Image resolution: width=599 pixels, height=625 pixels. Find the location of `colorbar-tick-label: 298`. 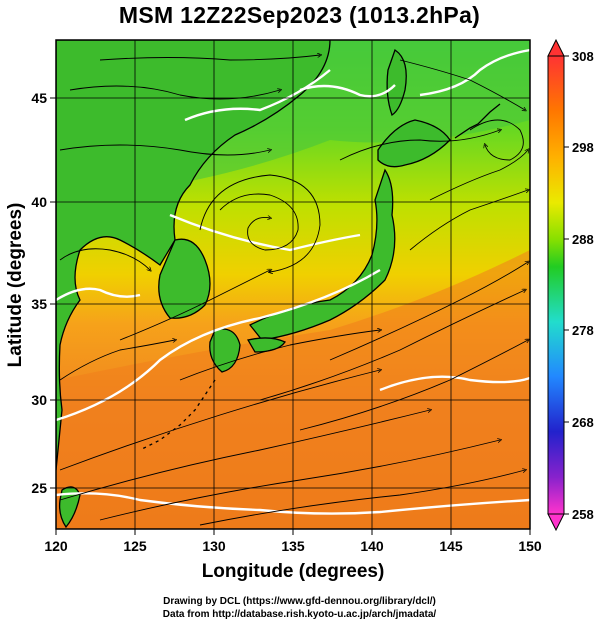

colorbar-tick-label: 298 is located at coordinates (583, 147).